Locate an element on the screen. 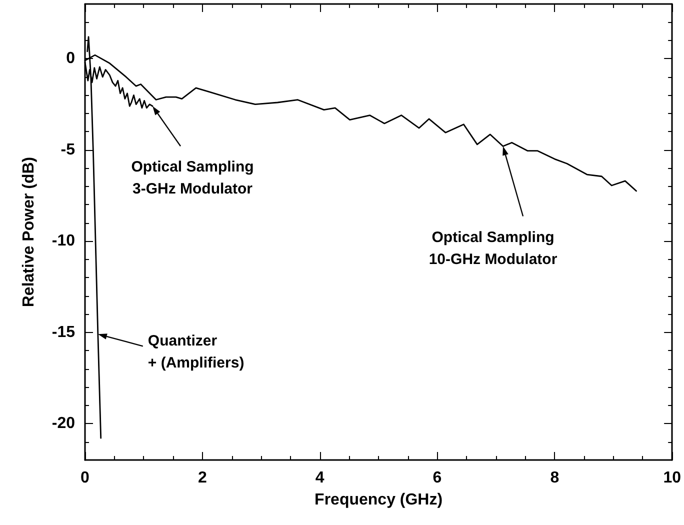  y-tick-label: -15 is located at coordinates (64, 332).